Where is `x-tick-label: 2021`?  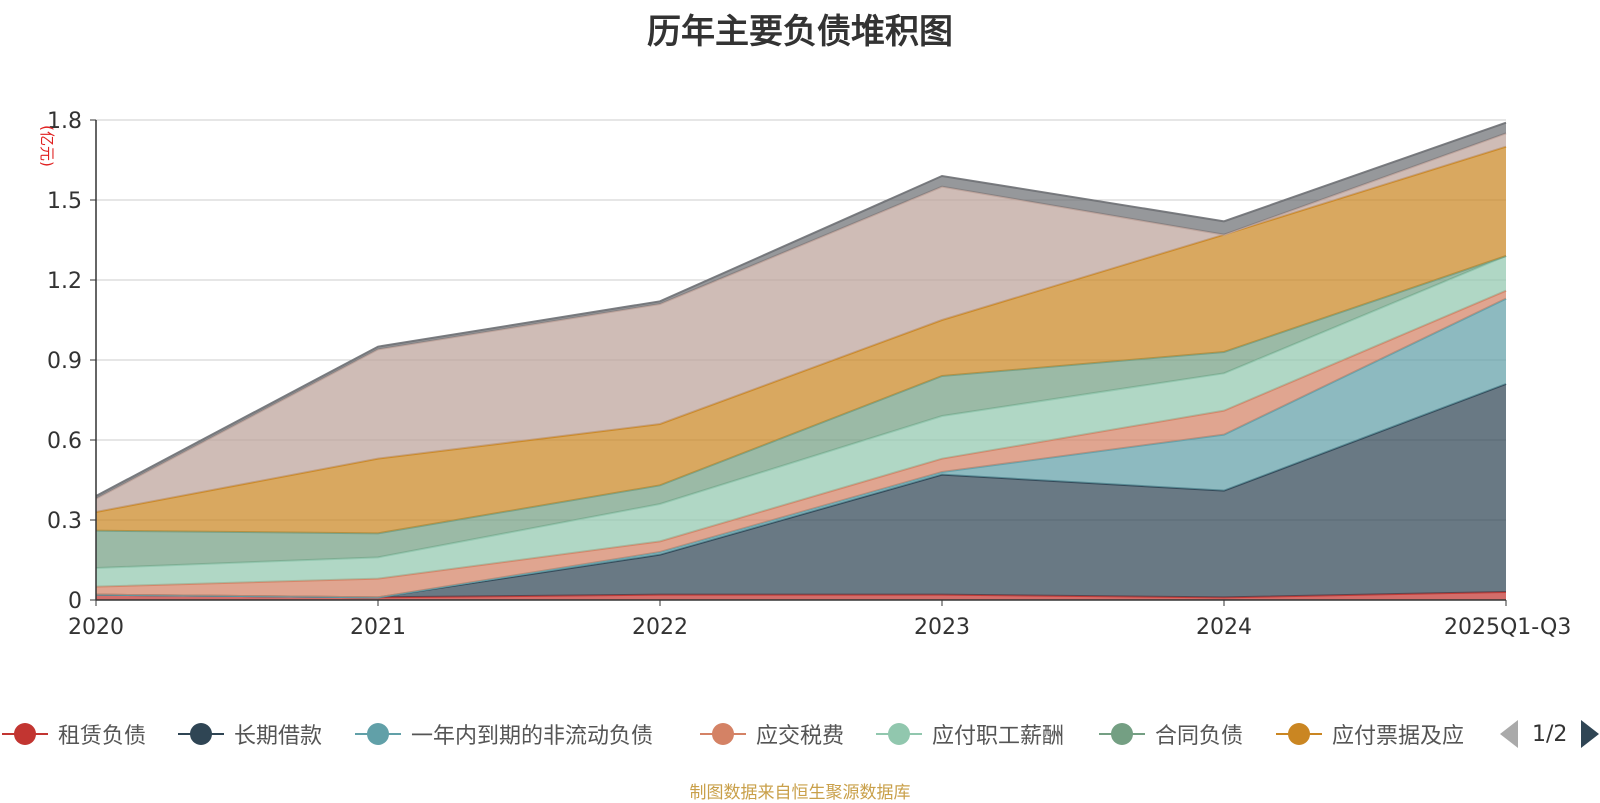 x-tick-label: 2021 is located at coordinates (378, 627).